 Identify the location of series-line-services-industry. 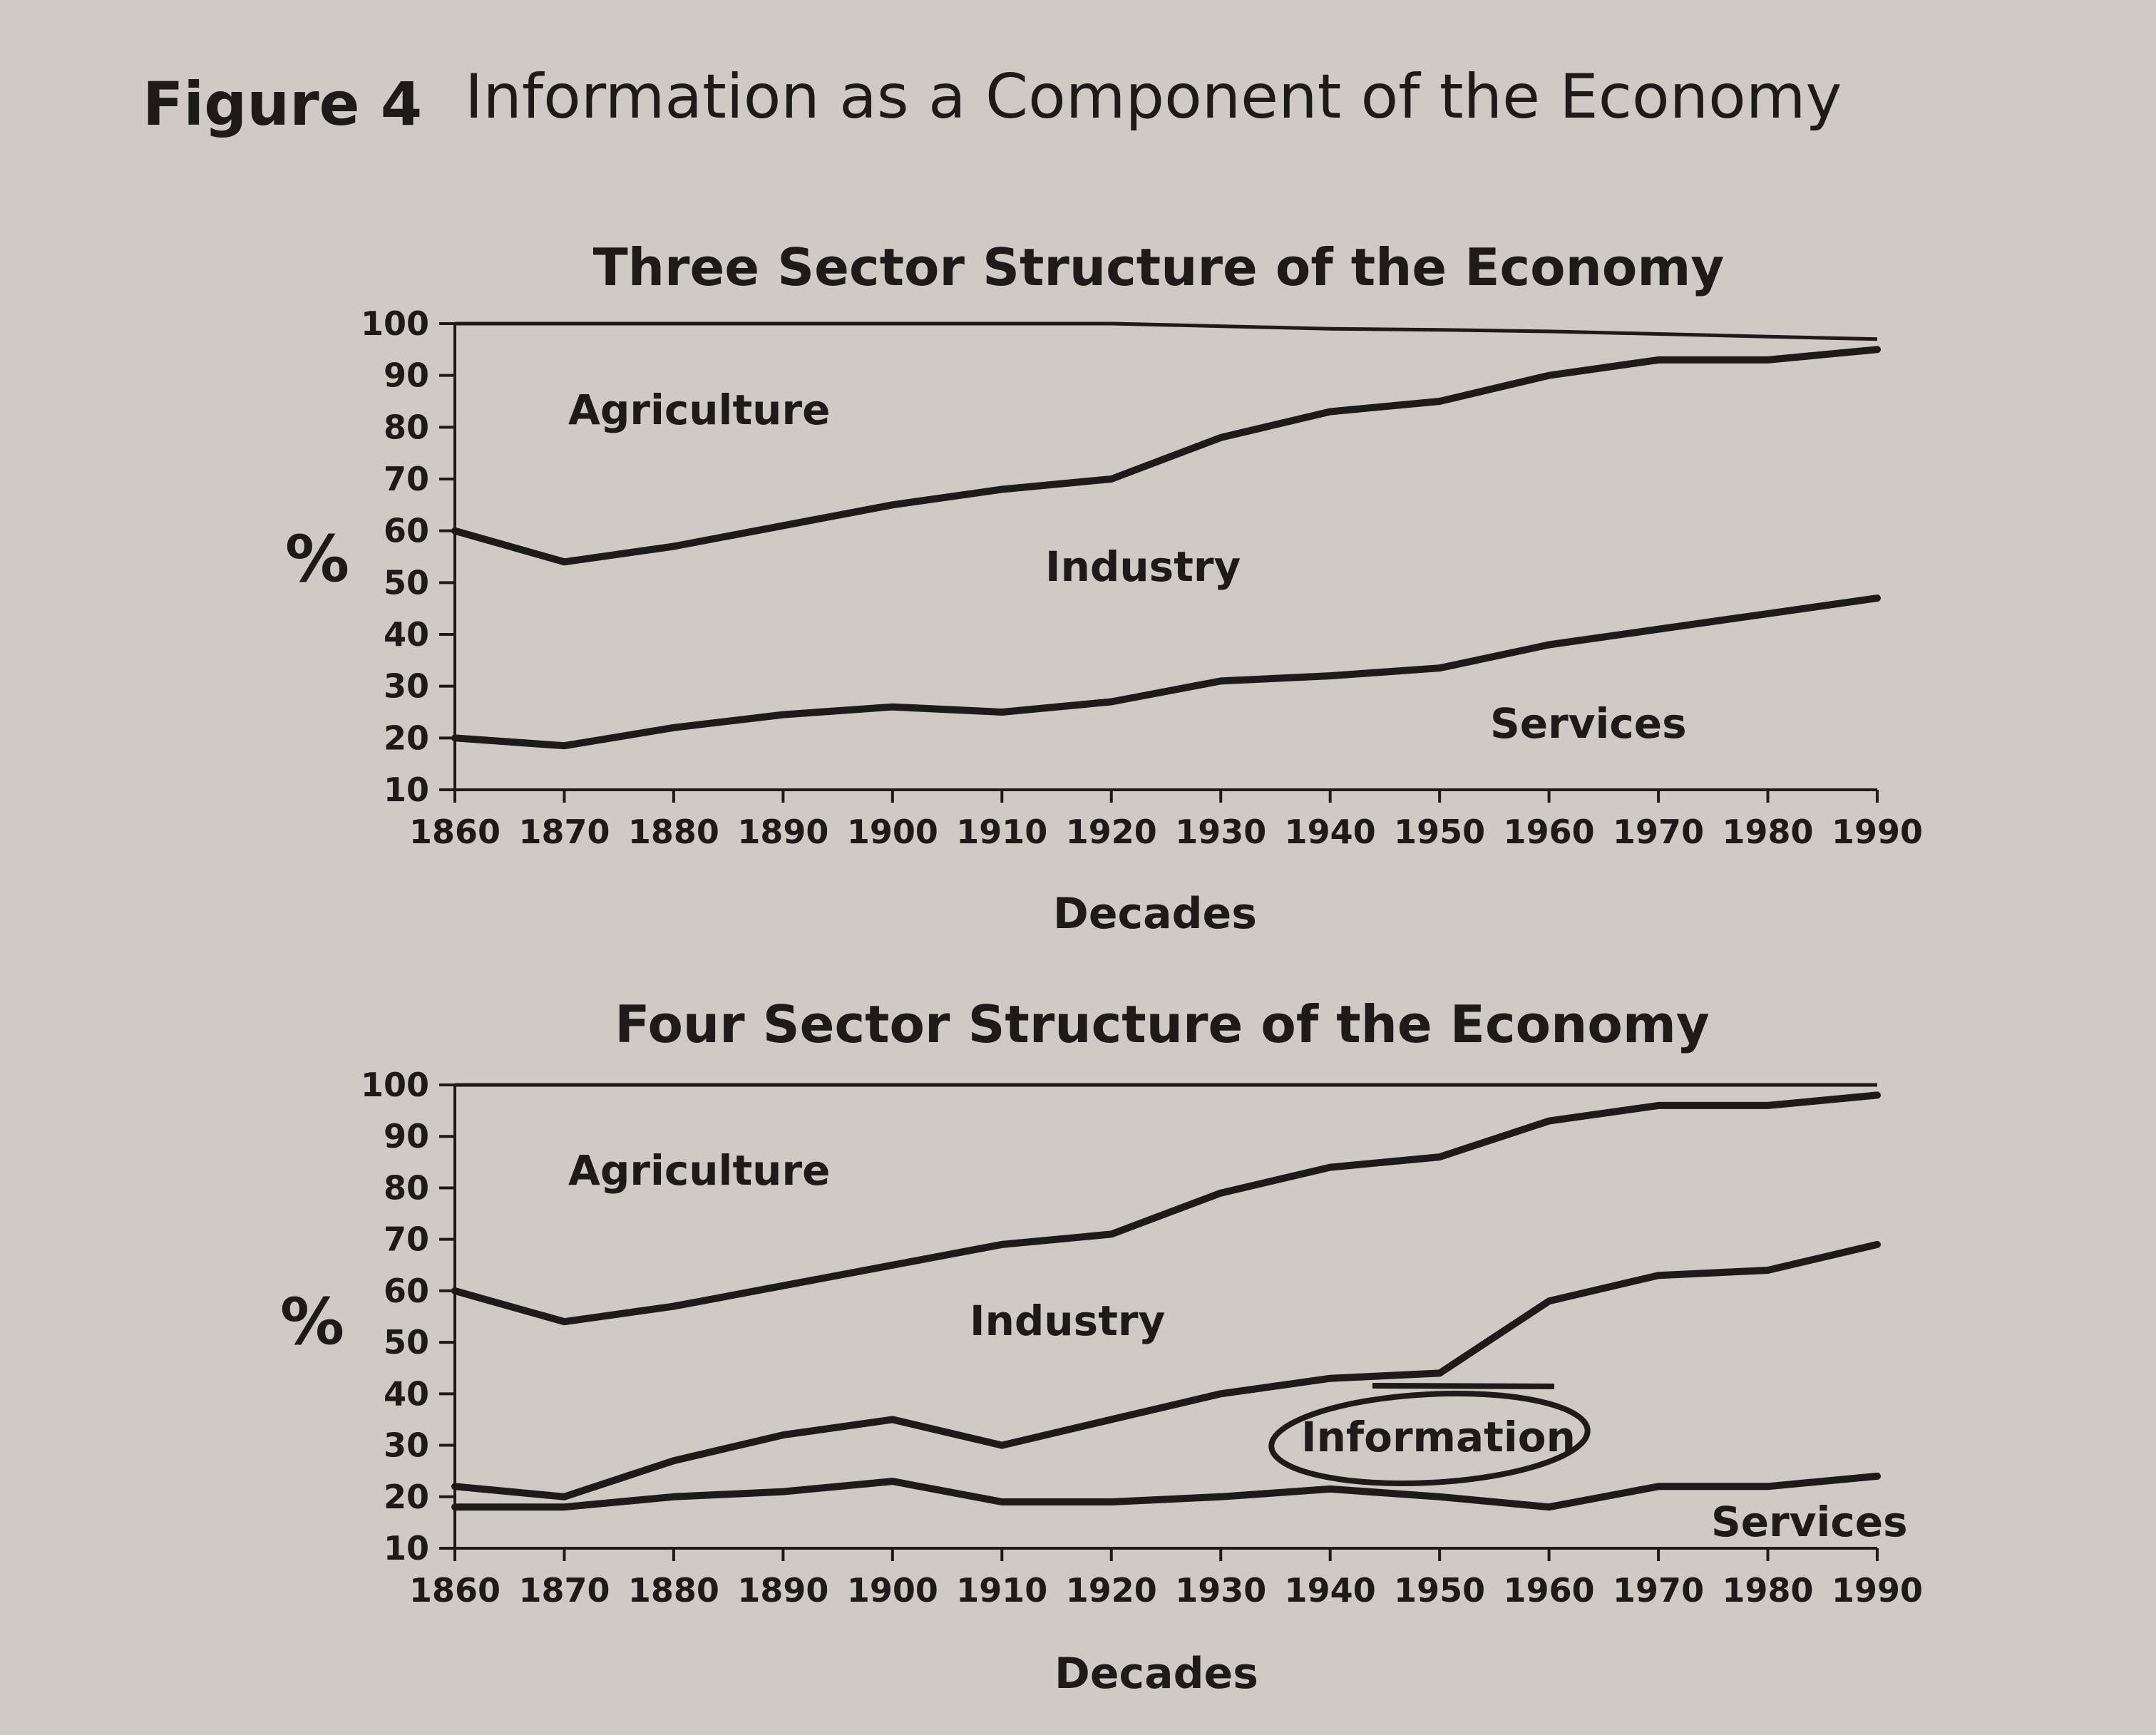
(1166, 672).